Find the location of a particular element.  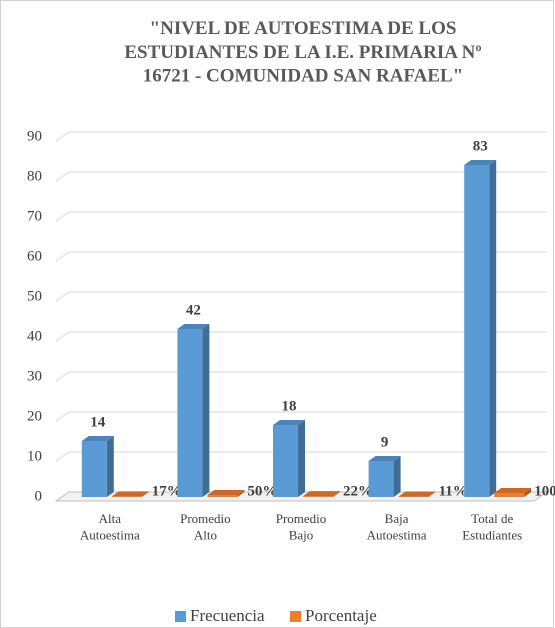

data-label: 100% is located at coordinates (544, 491).